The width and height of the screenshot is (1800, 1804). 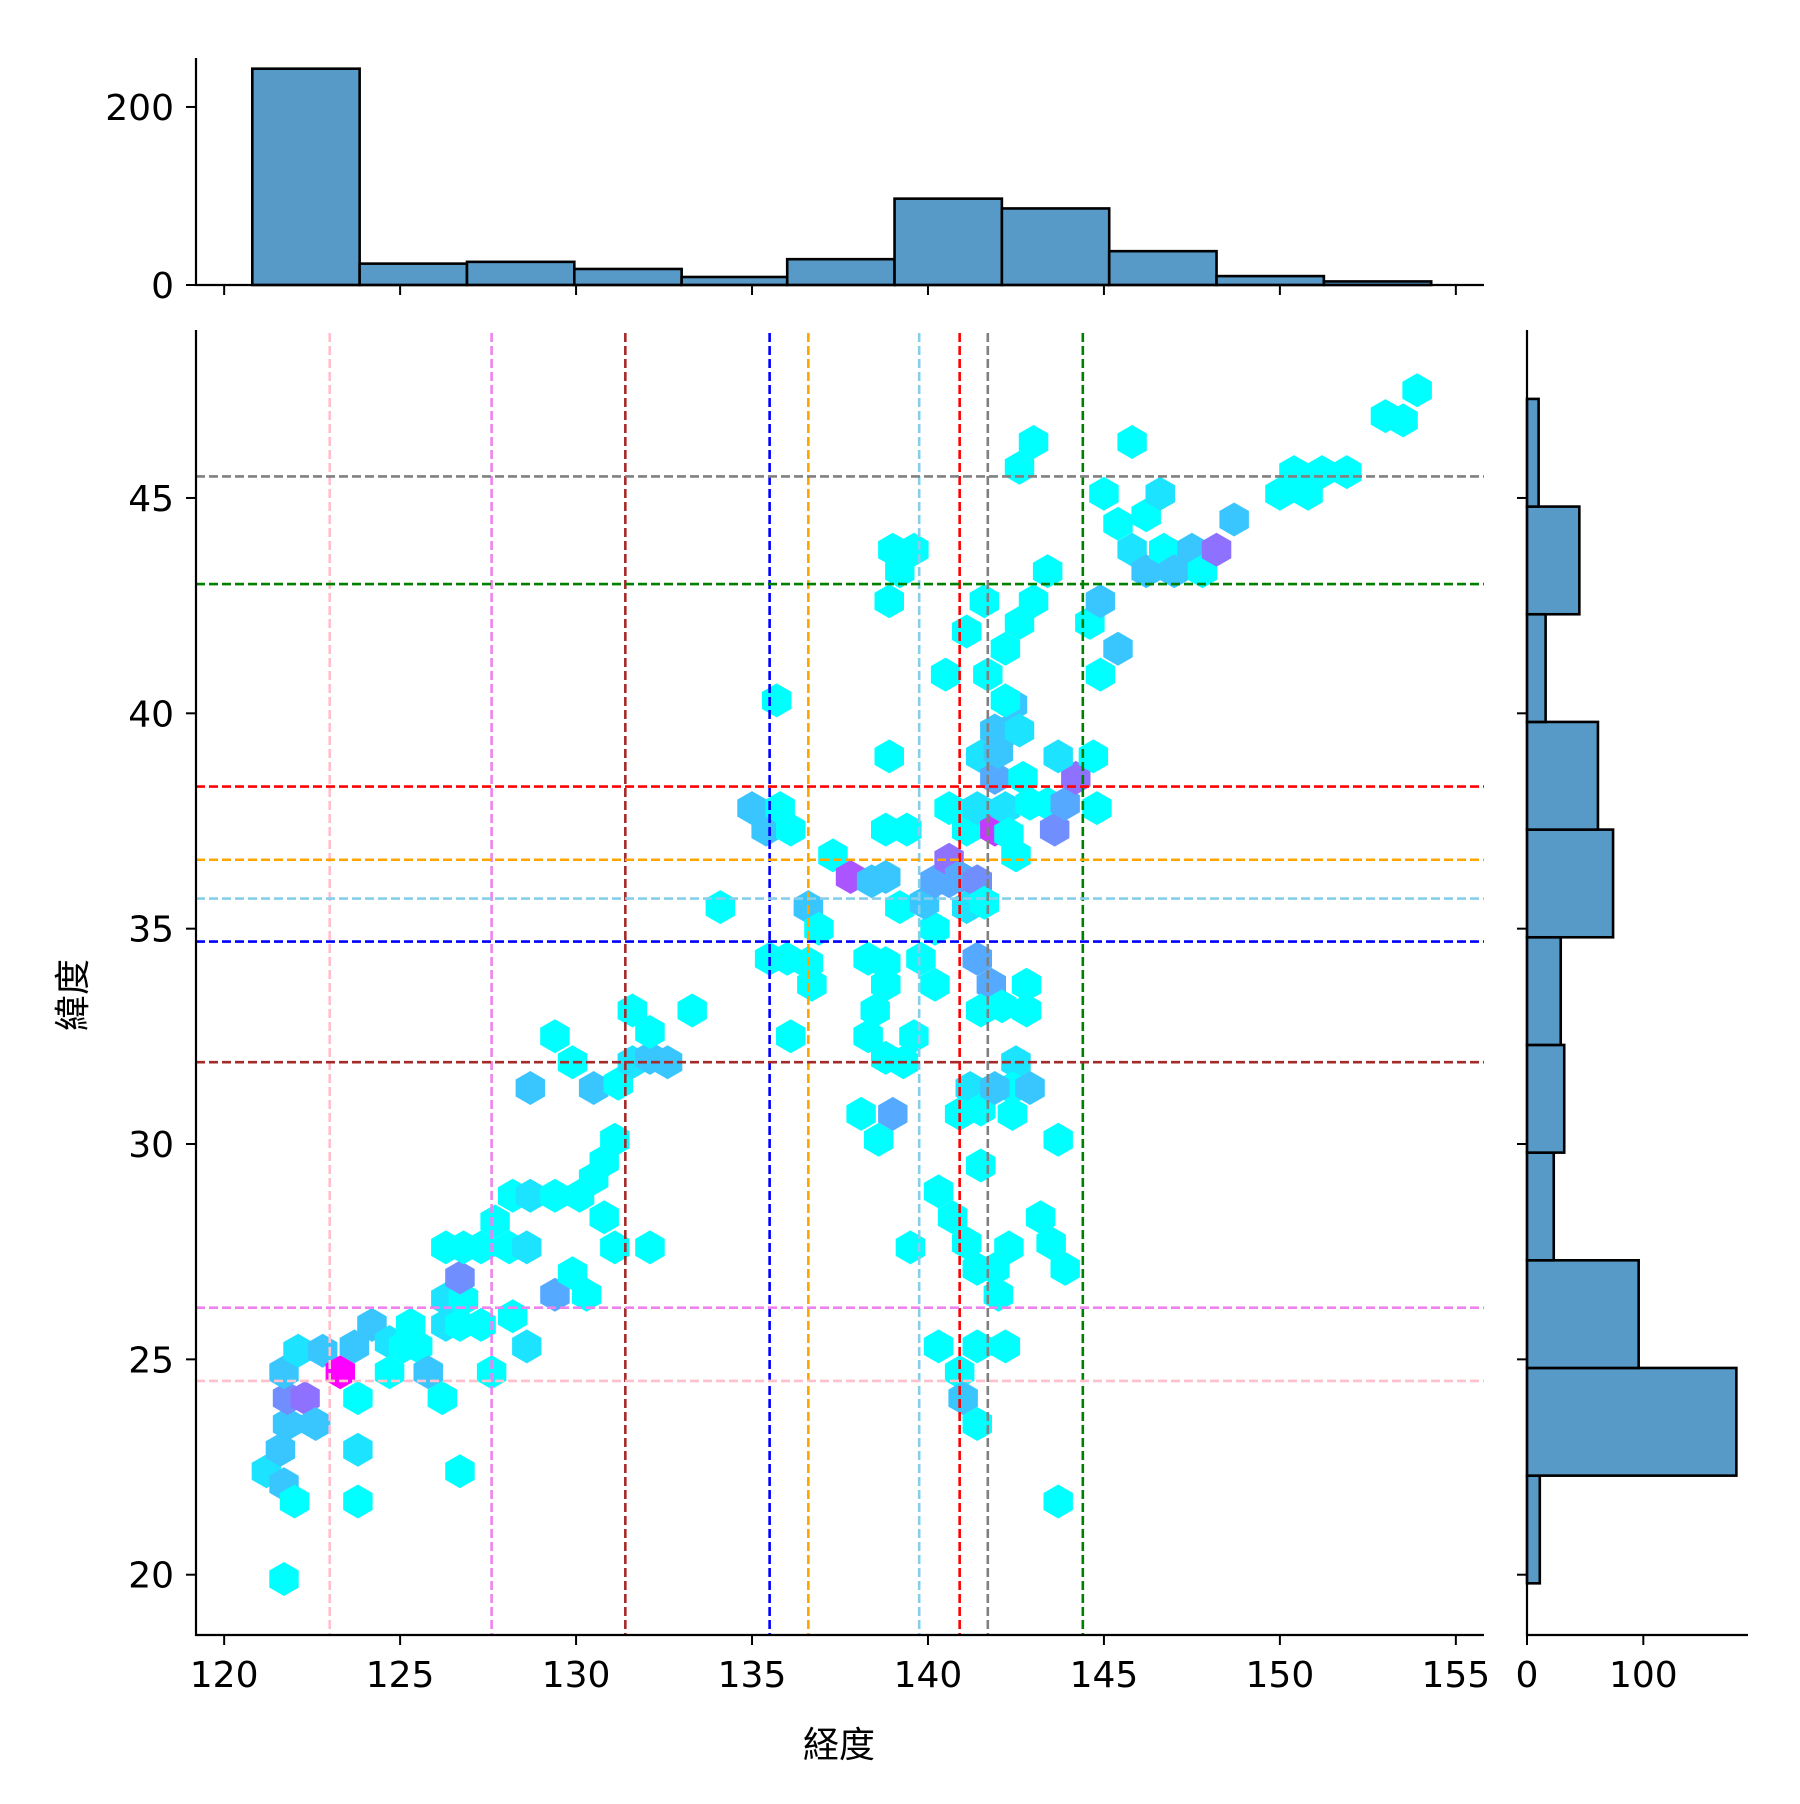 I want to click on x-histogram-y-tick-label: 200, so click(x=139, y=108).